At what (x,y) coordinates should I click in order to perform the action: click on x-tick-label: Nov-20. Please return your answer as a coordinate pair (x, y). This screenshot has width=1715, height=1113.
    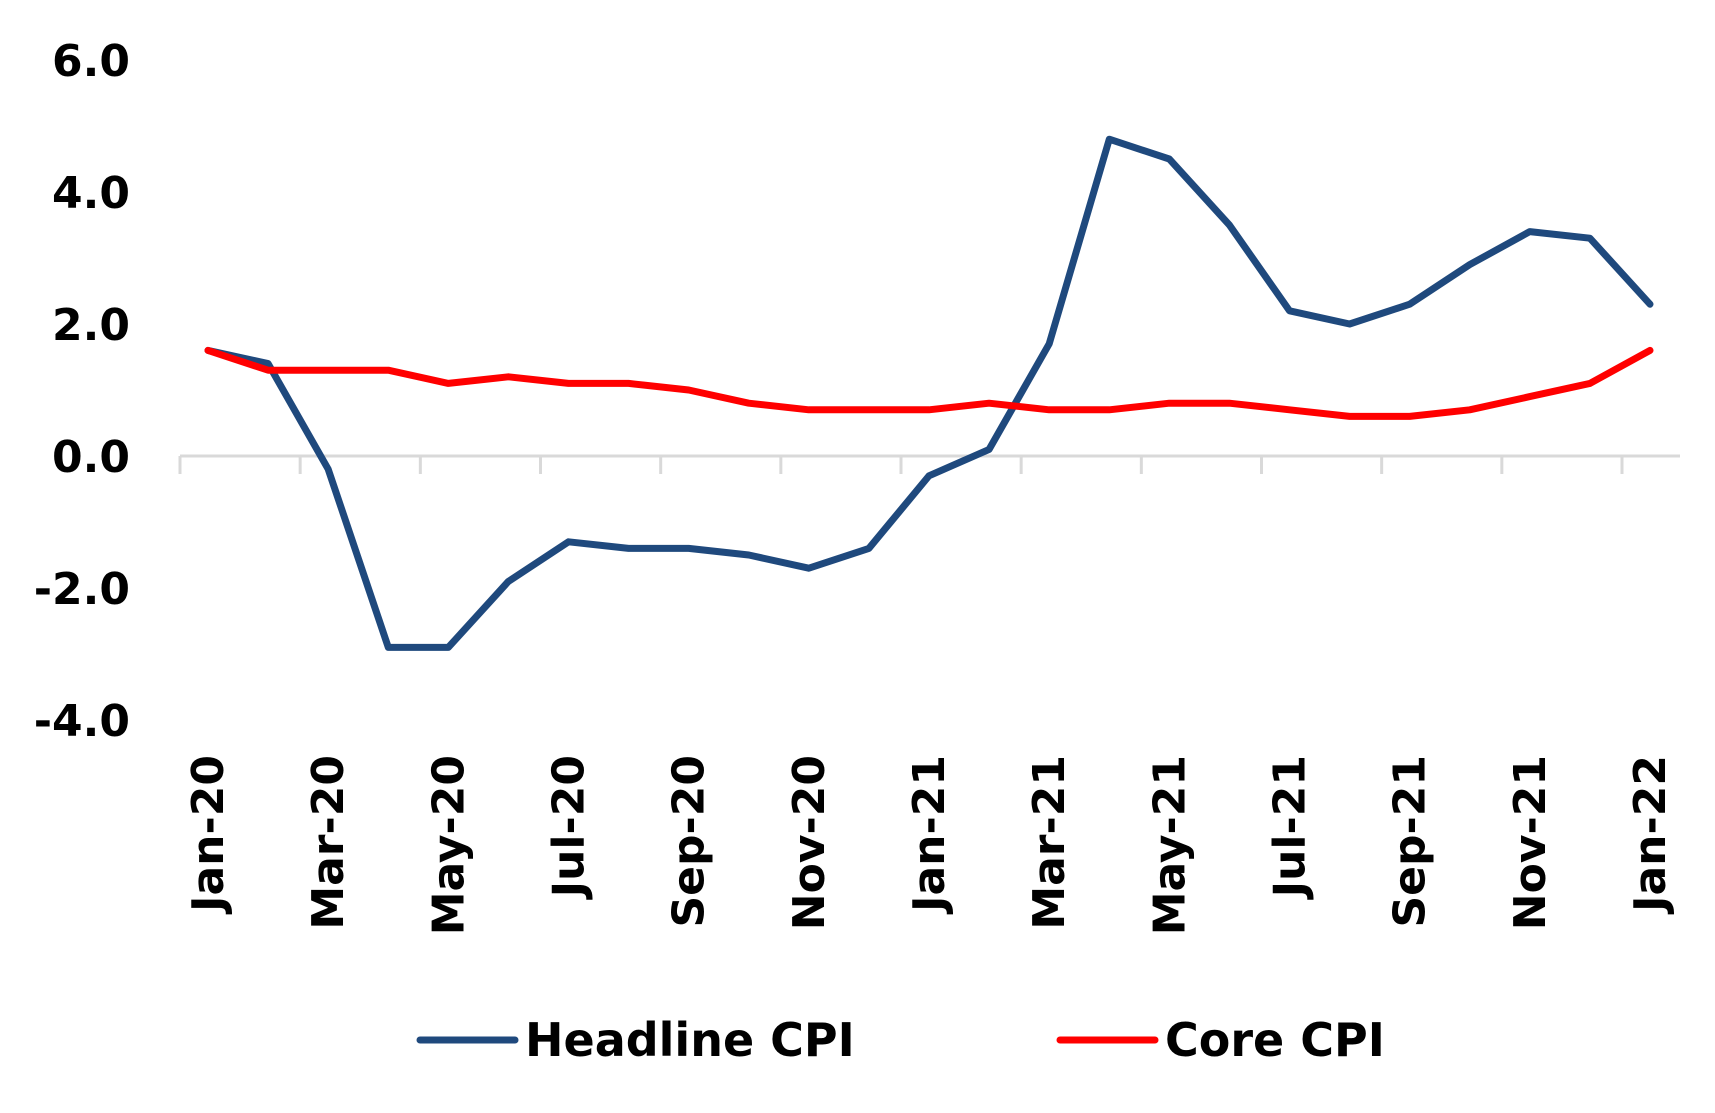
    Looking at the image, I should click on (809, 842).